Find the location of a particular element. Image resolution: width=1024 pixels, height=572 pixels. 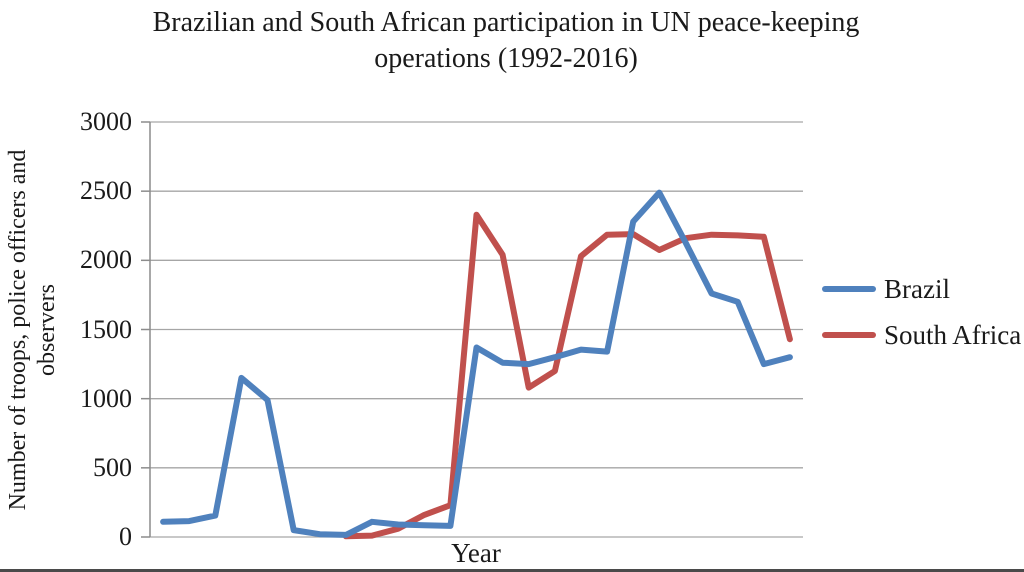

y-tick-label-1500: 1500 is located at coordinates (106, 329).